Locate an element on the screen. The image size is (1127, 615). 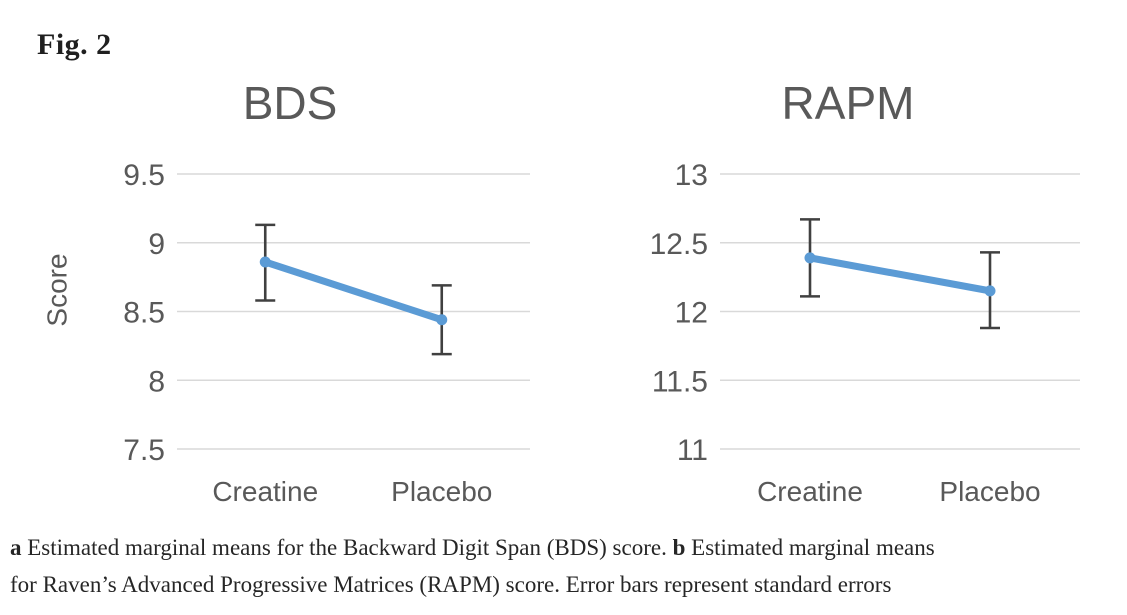
y-tick-label: 12.5 is located at coordinates (679, 244).